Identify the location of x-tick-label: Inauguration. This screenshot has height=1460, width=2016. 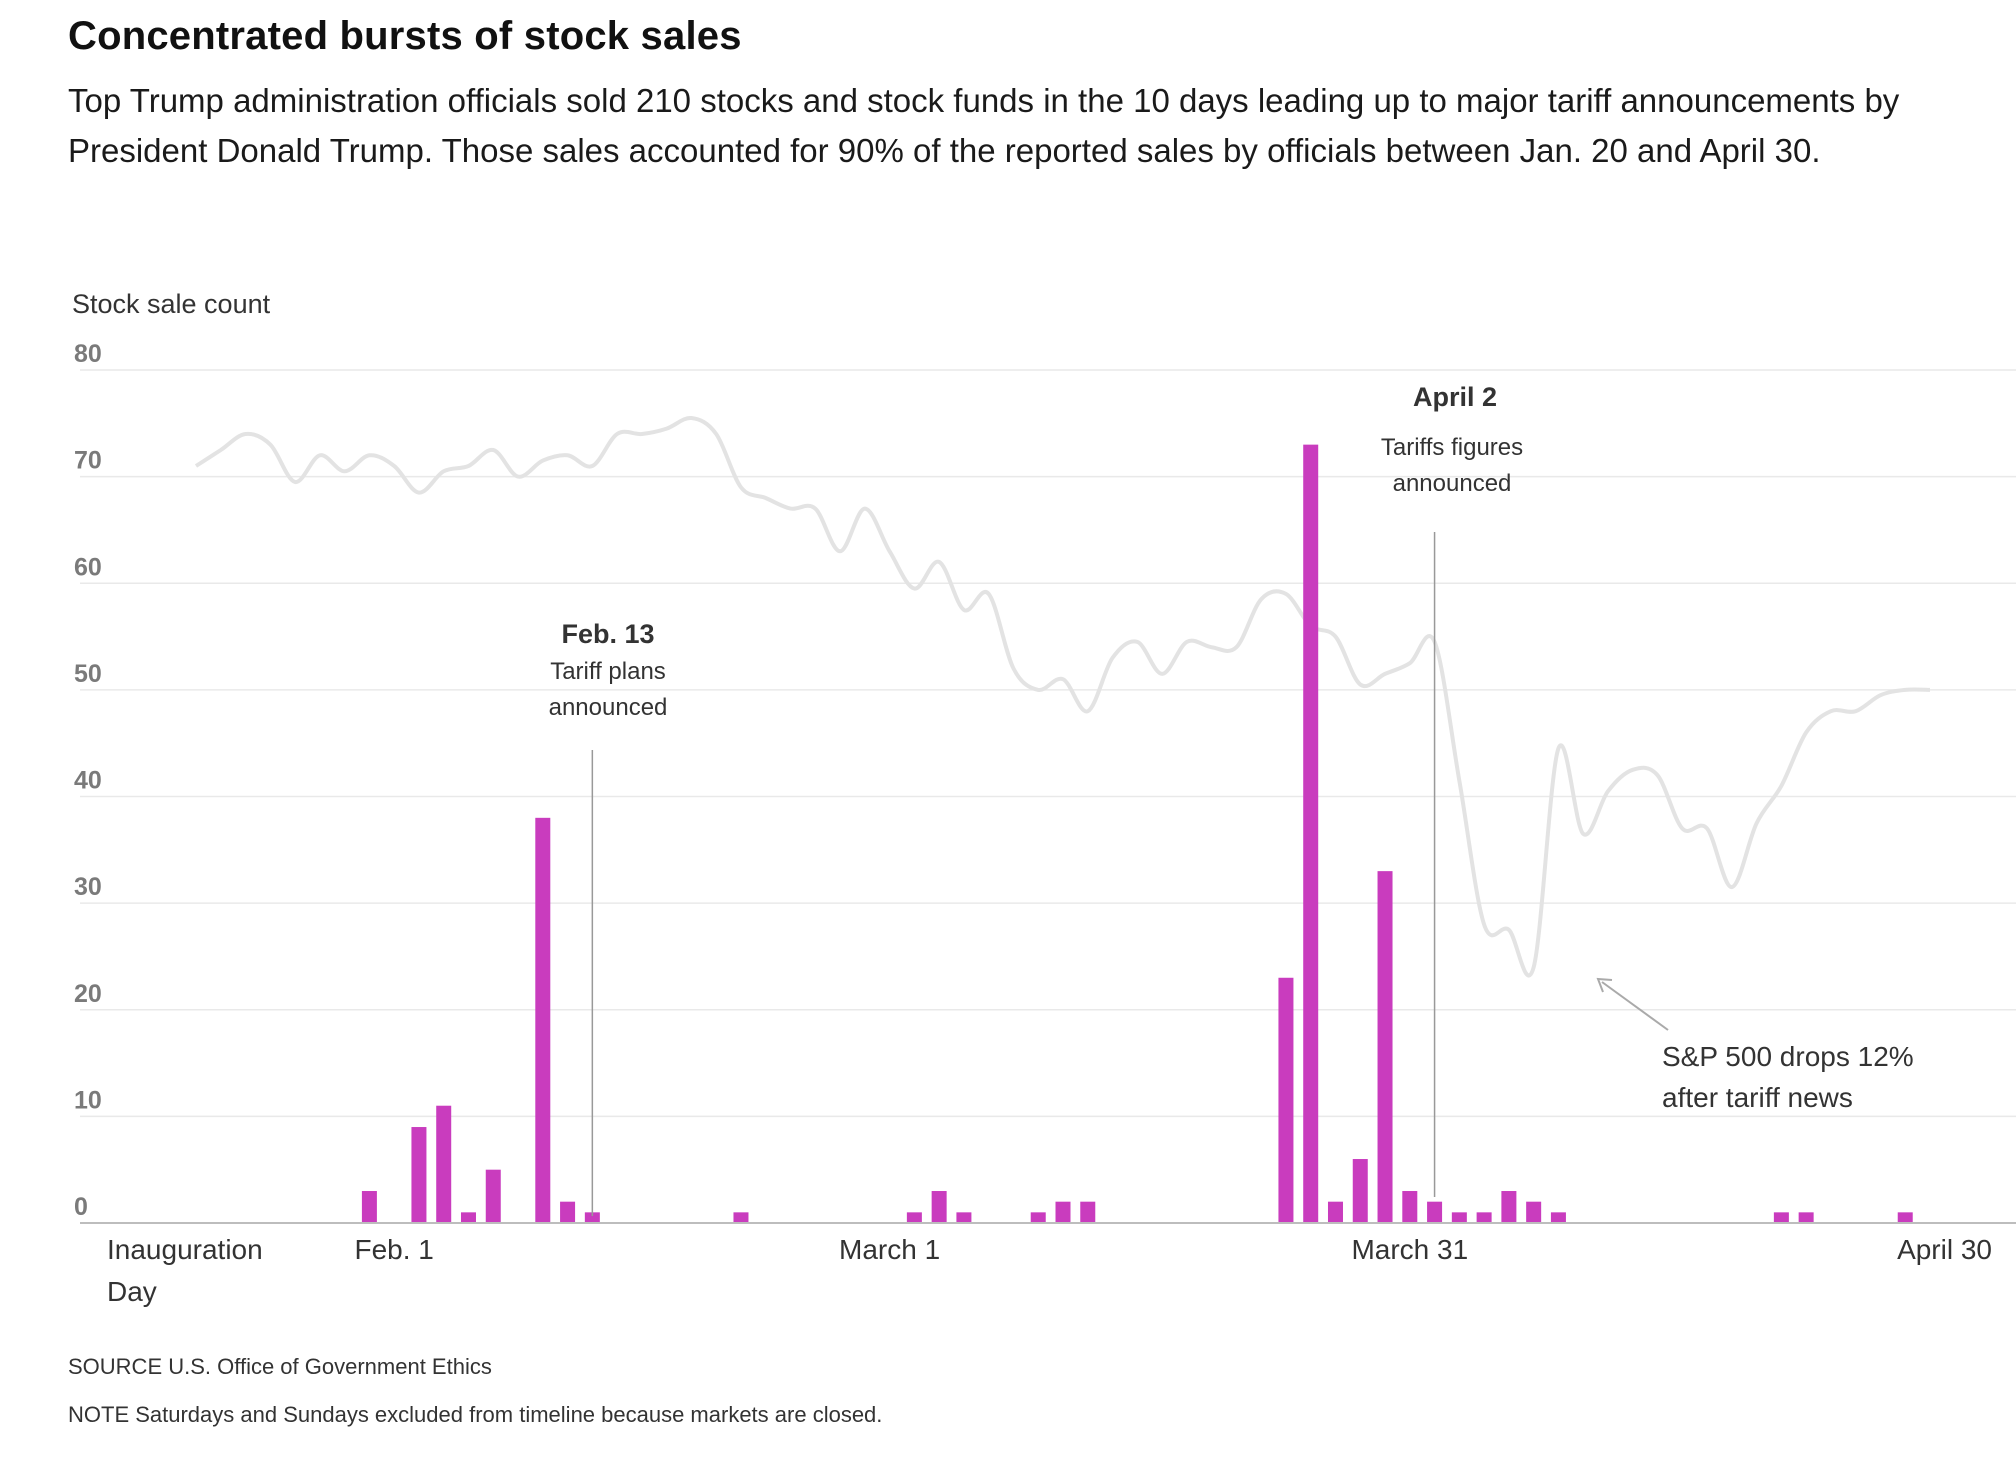
(185, 1249).